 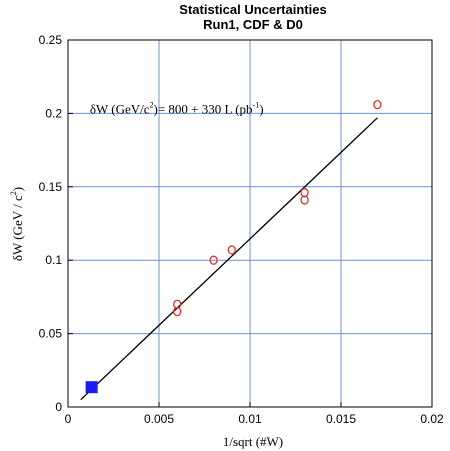 I want to click on y-tick-label: 0, so click(x=58, y=407).